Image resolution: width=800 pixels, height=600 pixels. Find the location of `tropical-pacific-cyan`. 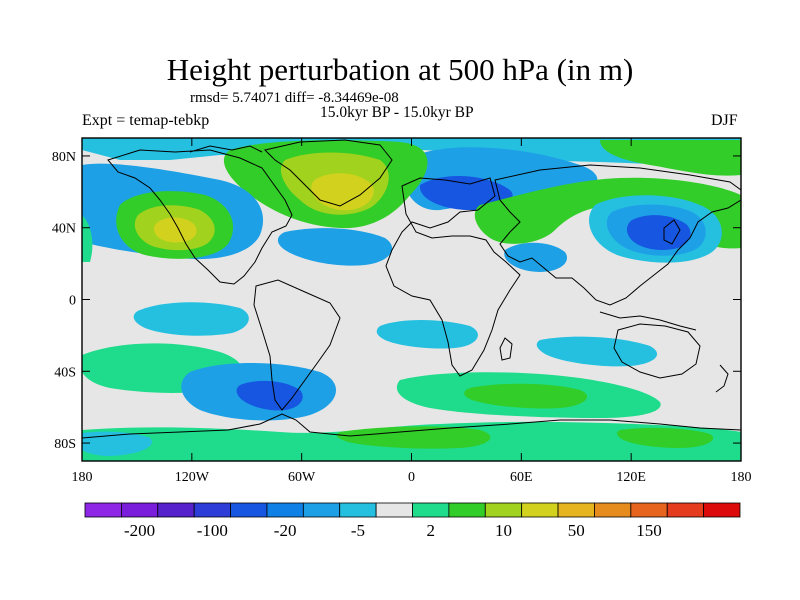

tropical-pacific-cyan is located at coordinates (191, 319).